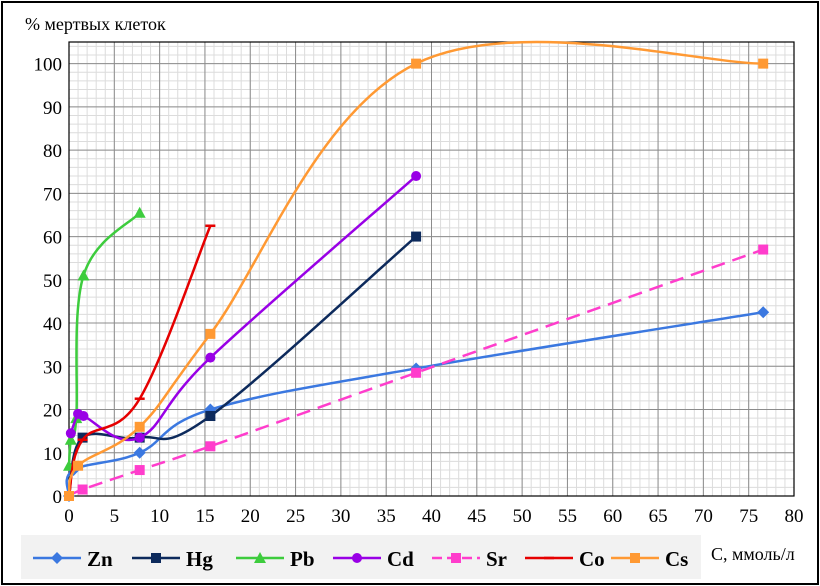 The image size is (820, 586). What do you see at coordinates (115, 516) in the screenshot?
I see `x-tick-label: 5` at bounding box center [115, 516].